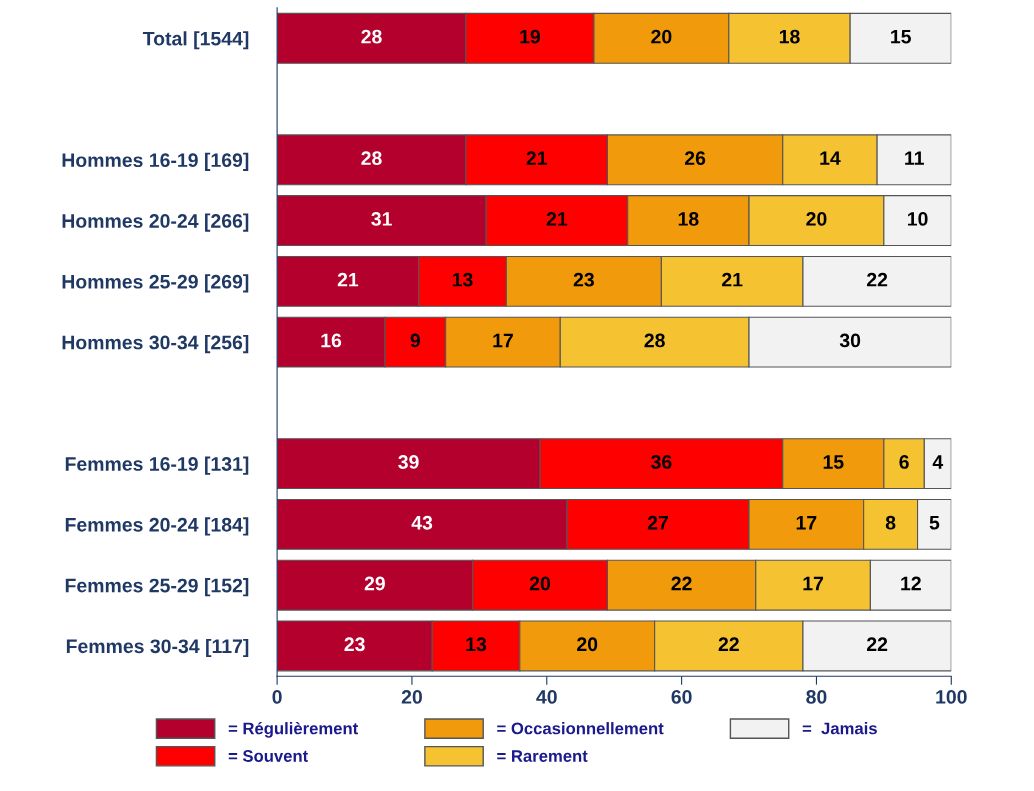 The width and height of the screenshot is (1034, 791). I want to click on data-label: 36, so click(661, 462).